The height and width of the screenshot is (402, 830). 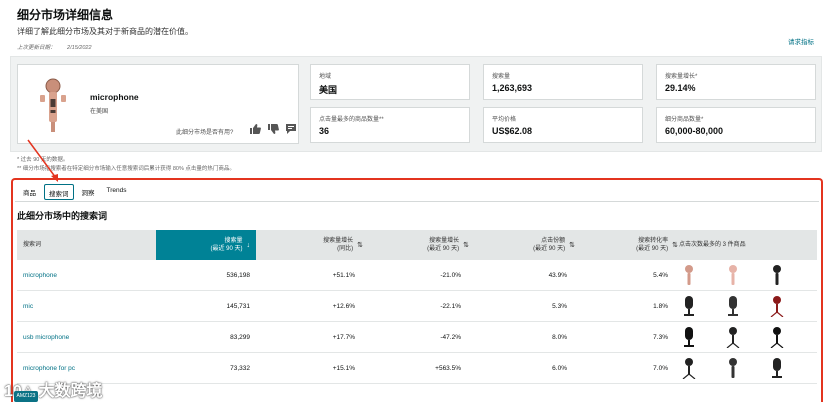 I want to click on stat-label: 地域, so click(x=325, y=77).